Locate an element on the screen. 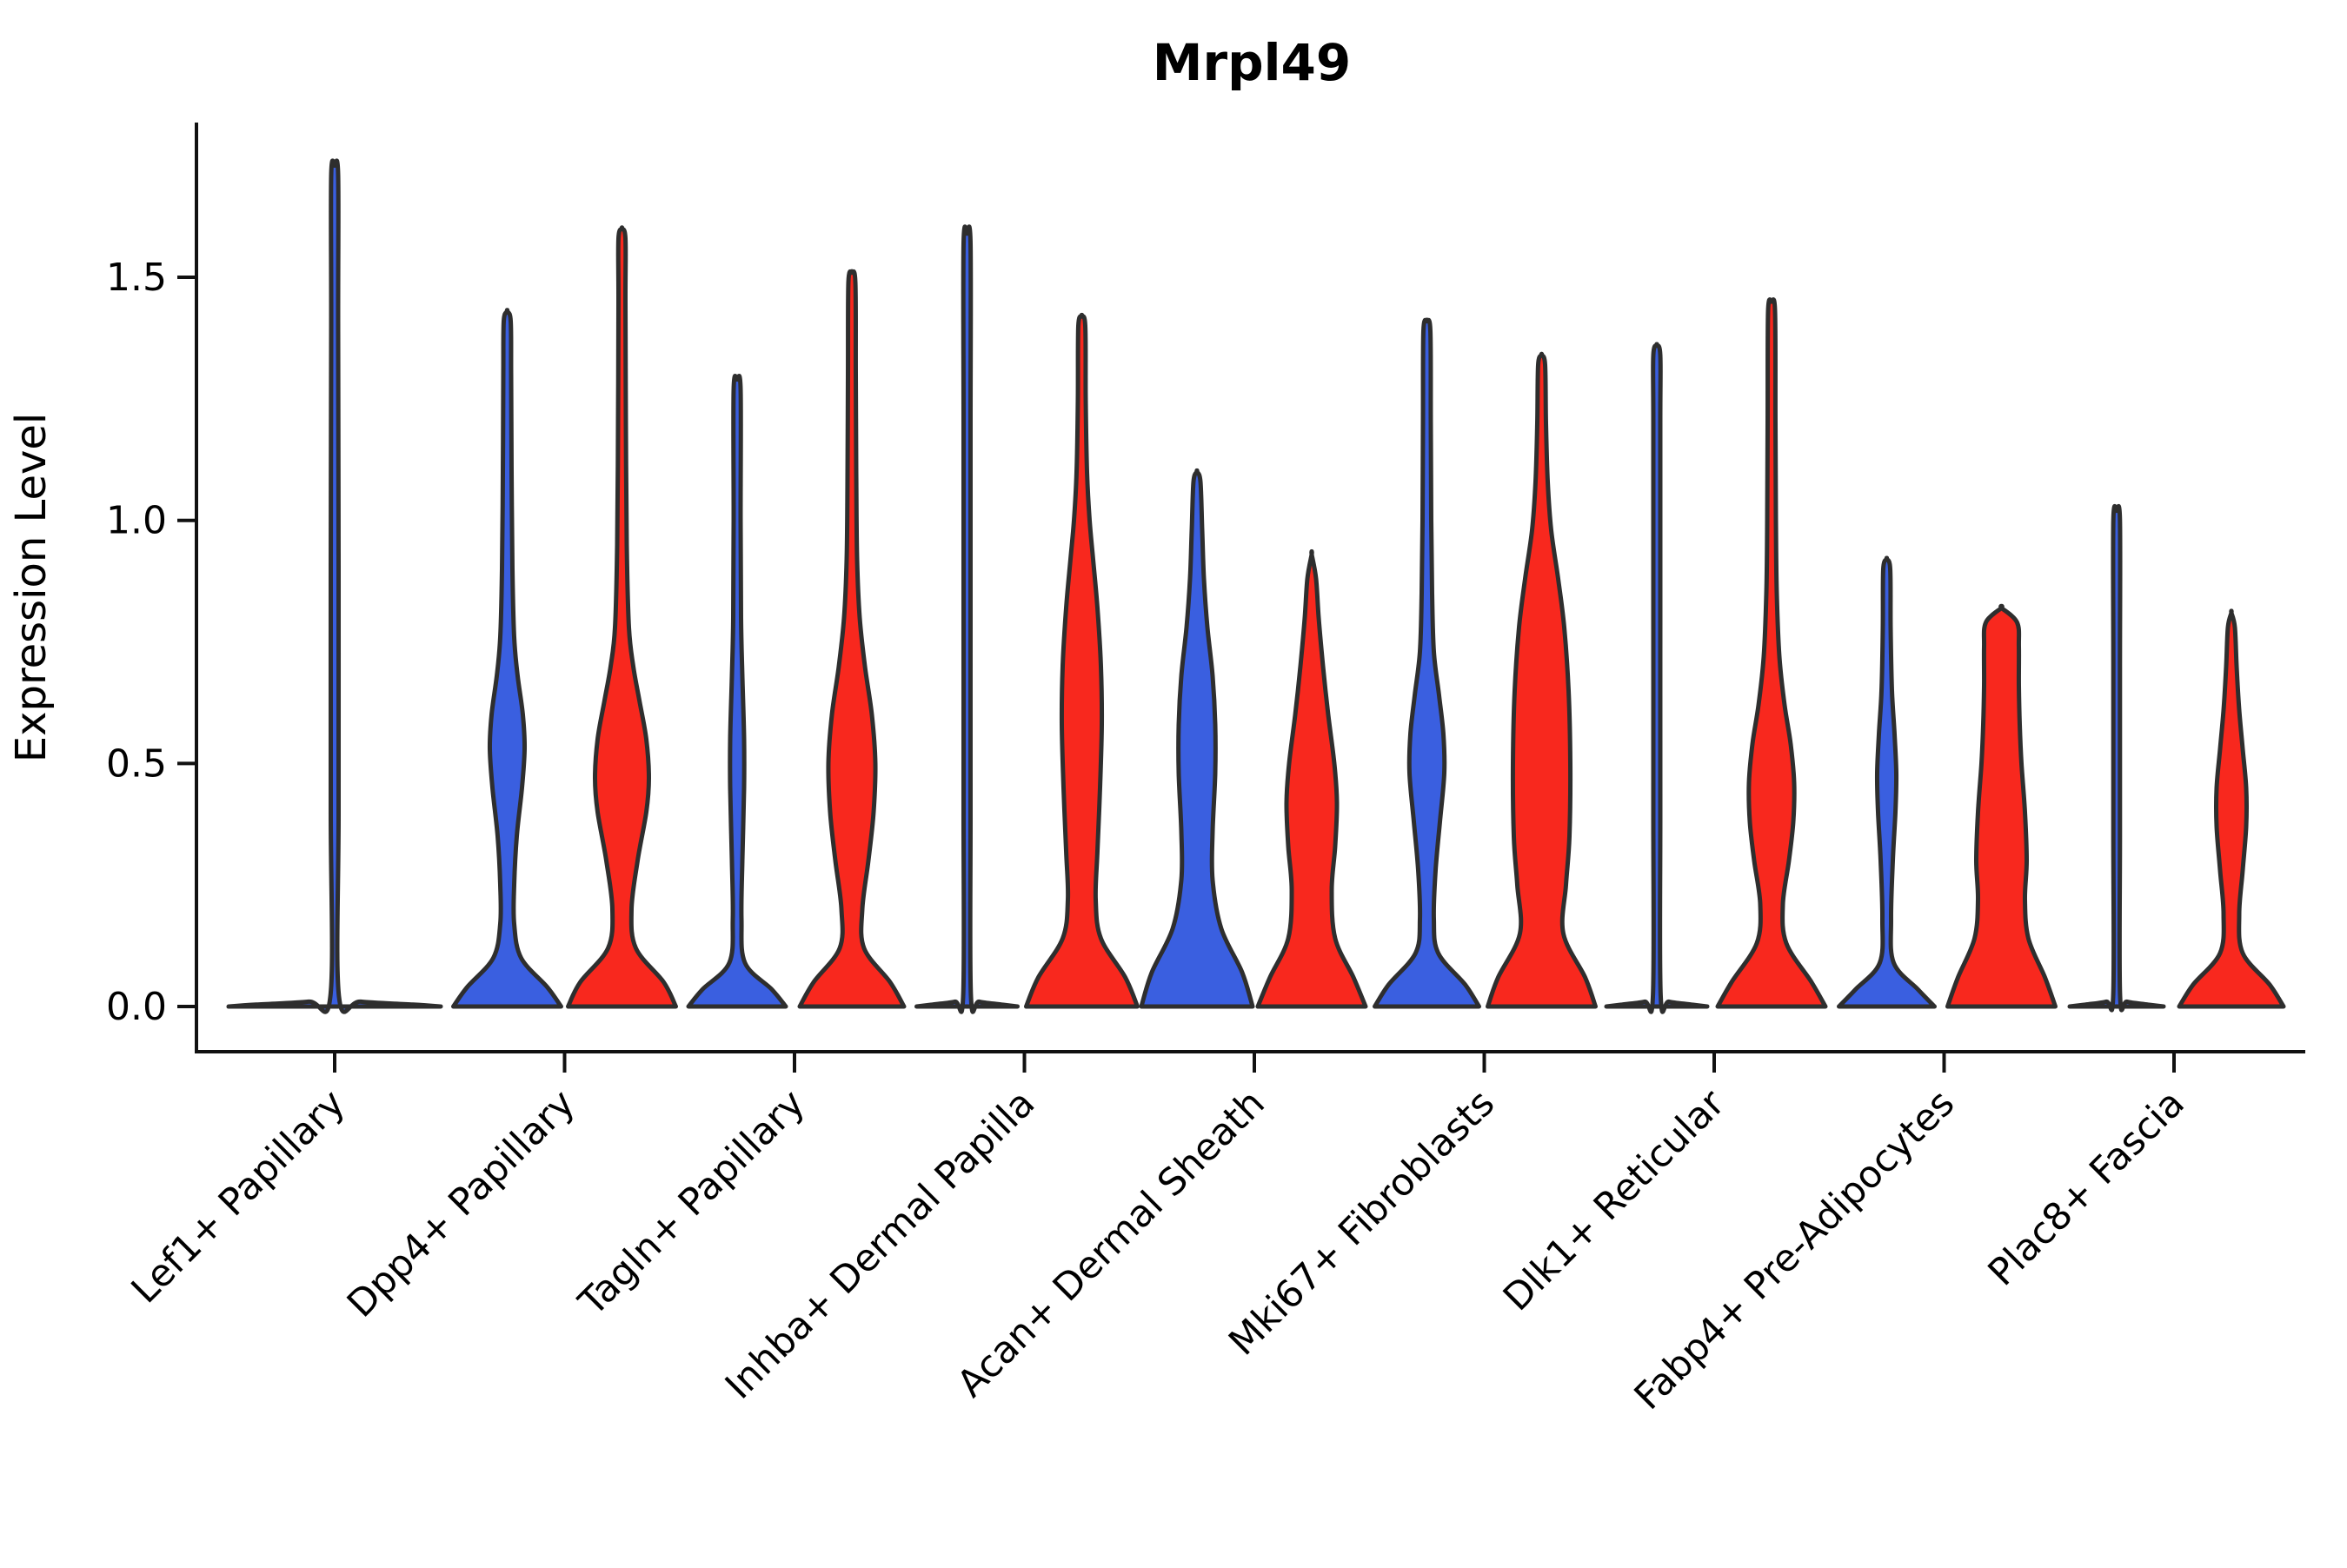 Image resolution: width=2347 pixels, height=1568 pixels. violin-dpp4-blue is located at coordinates (507, 658).